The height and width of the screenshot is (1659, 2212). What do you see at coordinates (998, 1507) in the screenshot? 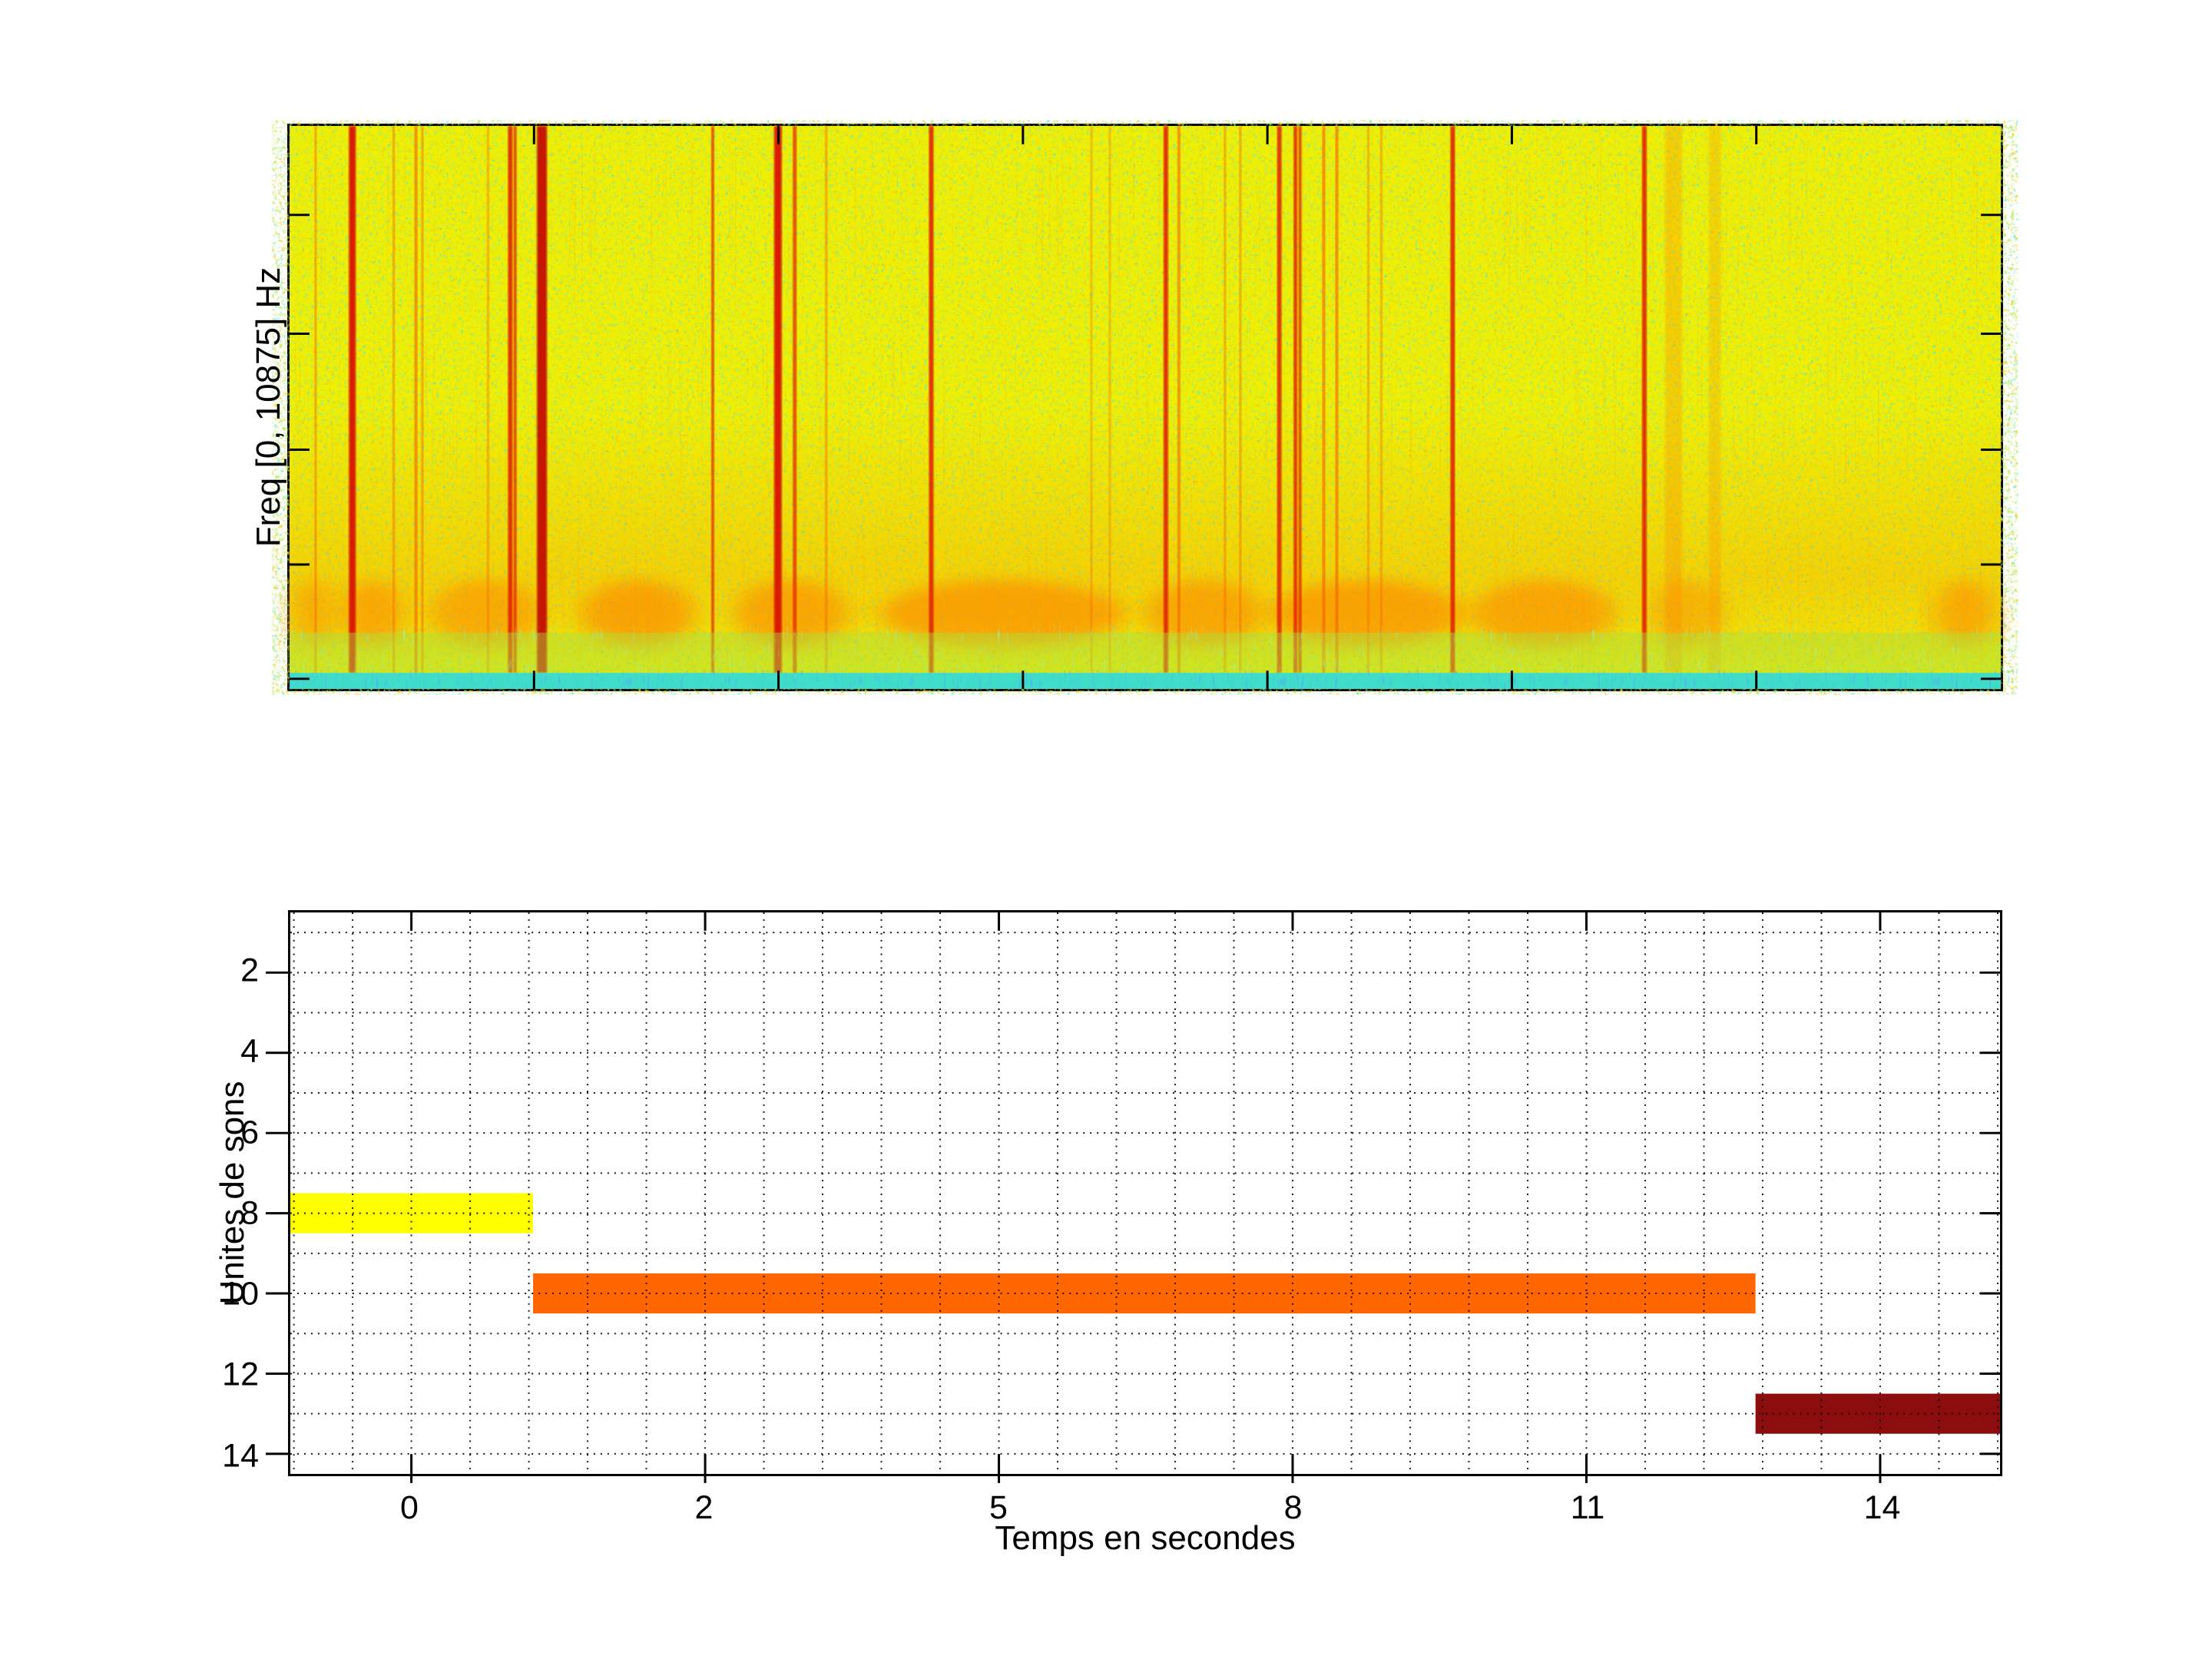
I see `x-tick-label: 5` at bounding box center [998, 1507].